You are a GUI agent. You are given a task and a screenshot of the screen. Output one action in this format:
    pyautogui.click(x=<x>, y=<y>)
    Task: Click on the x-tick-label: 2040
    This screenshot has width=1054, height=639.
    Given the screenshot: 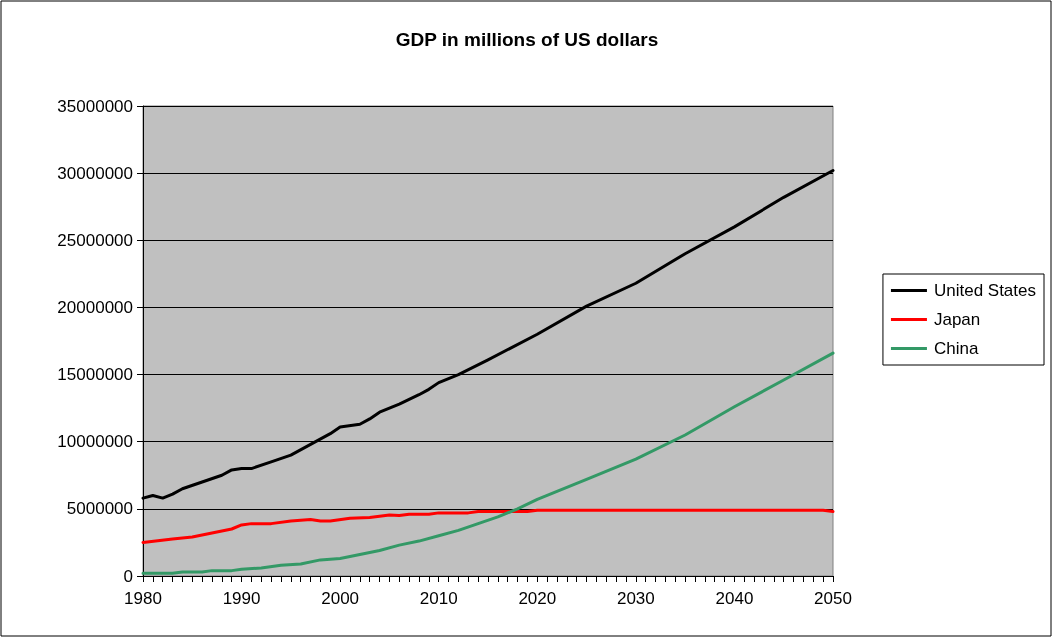 What is the action you would take?
    pyautogui.click(x=734, y=598)
    